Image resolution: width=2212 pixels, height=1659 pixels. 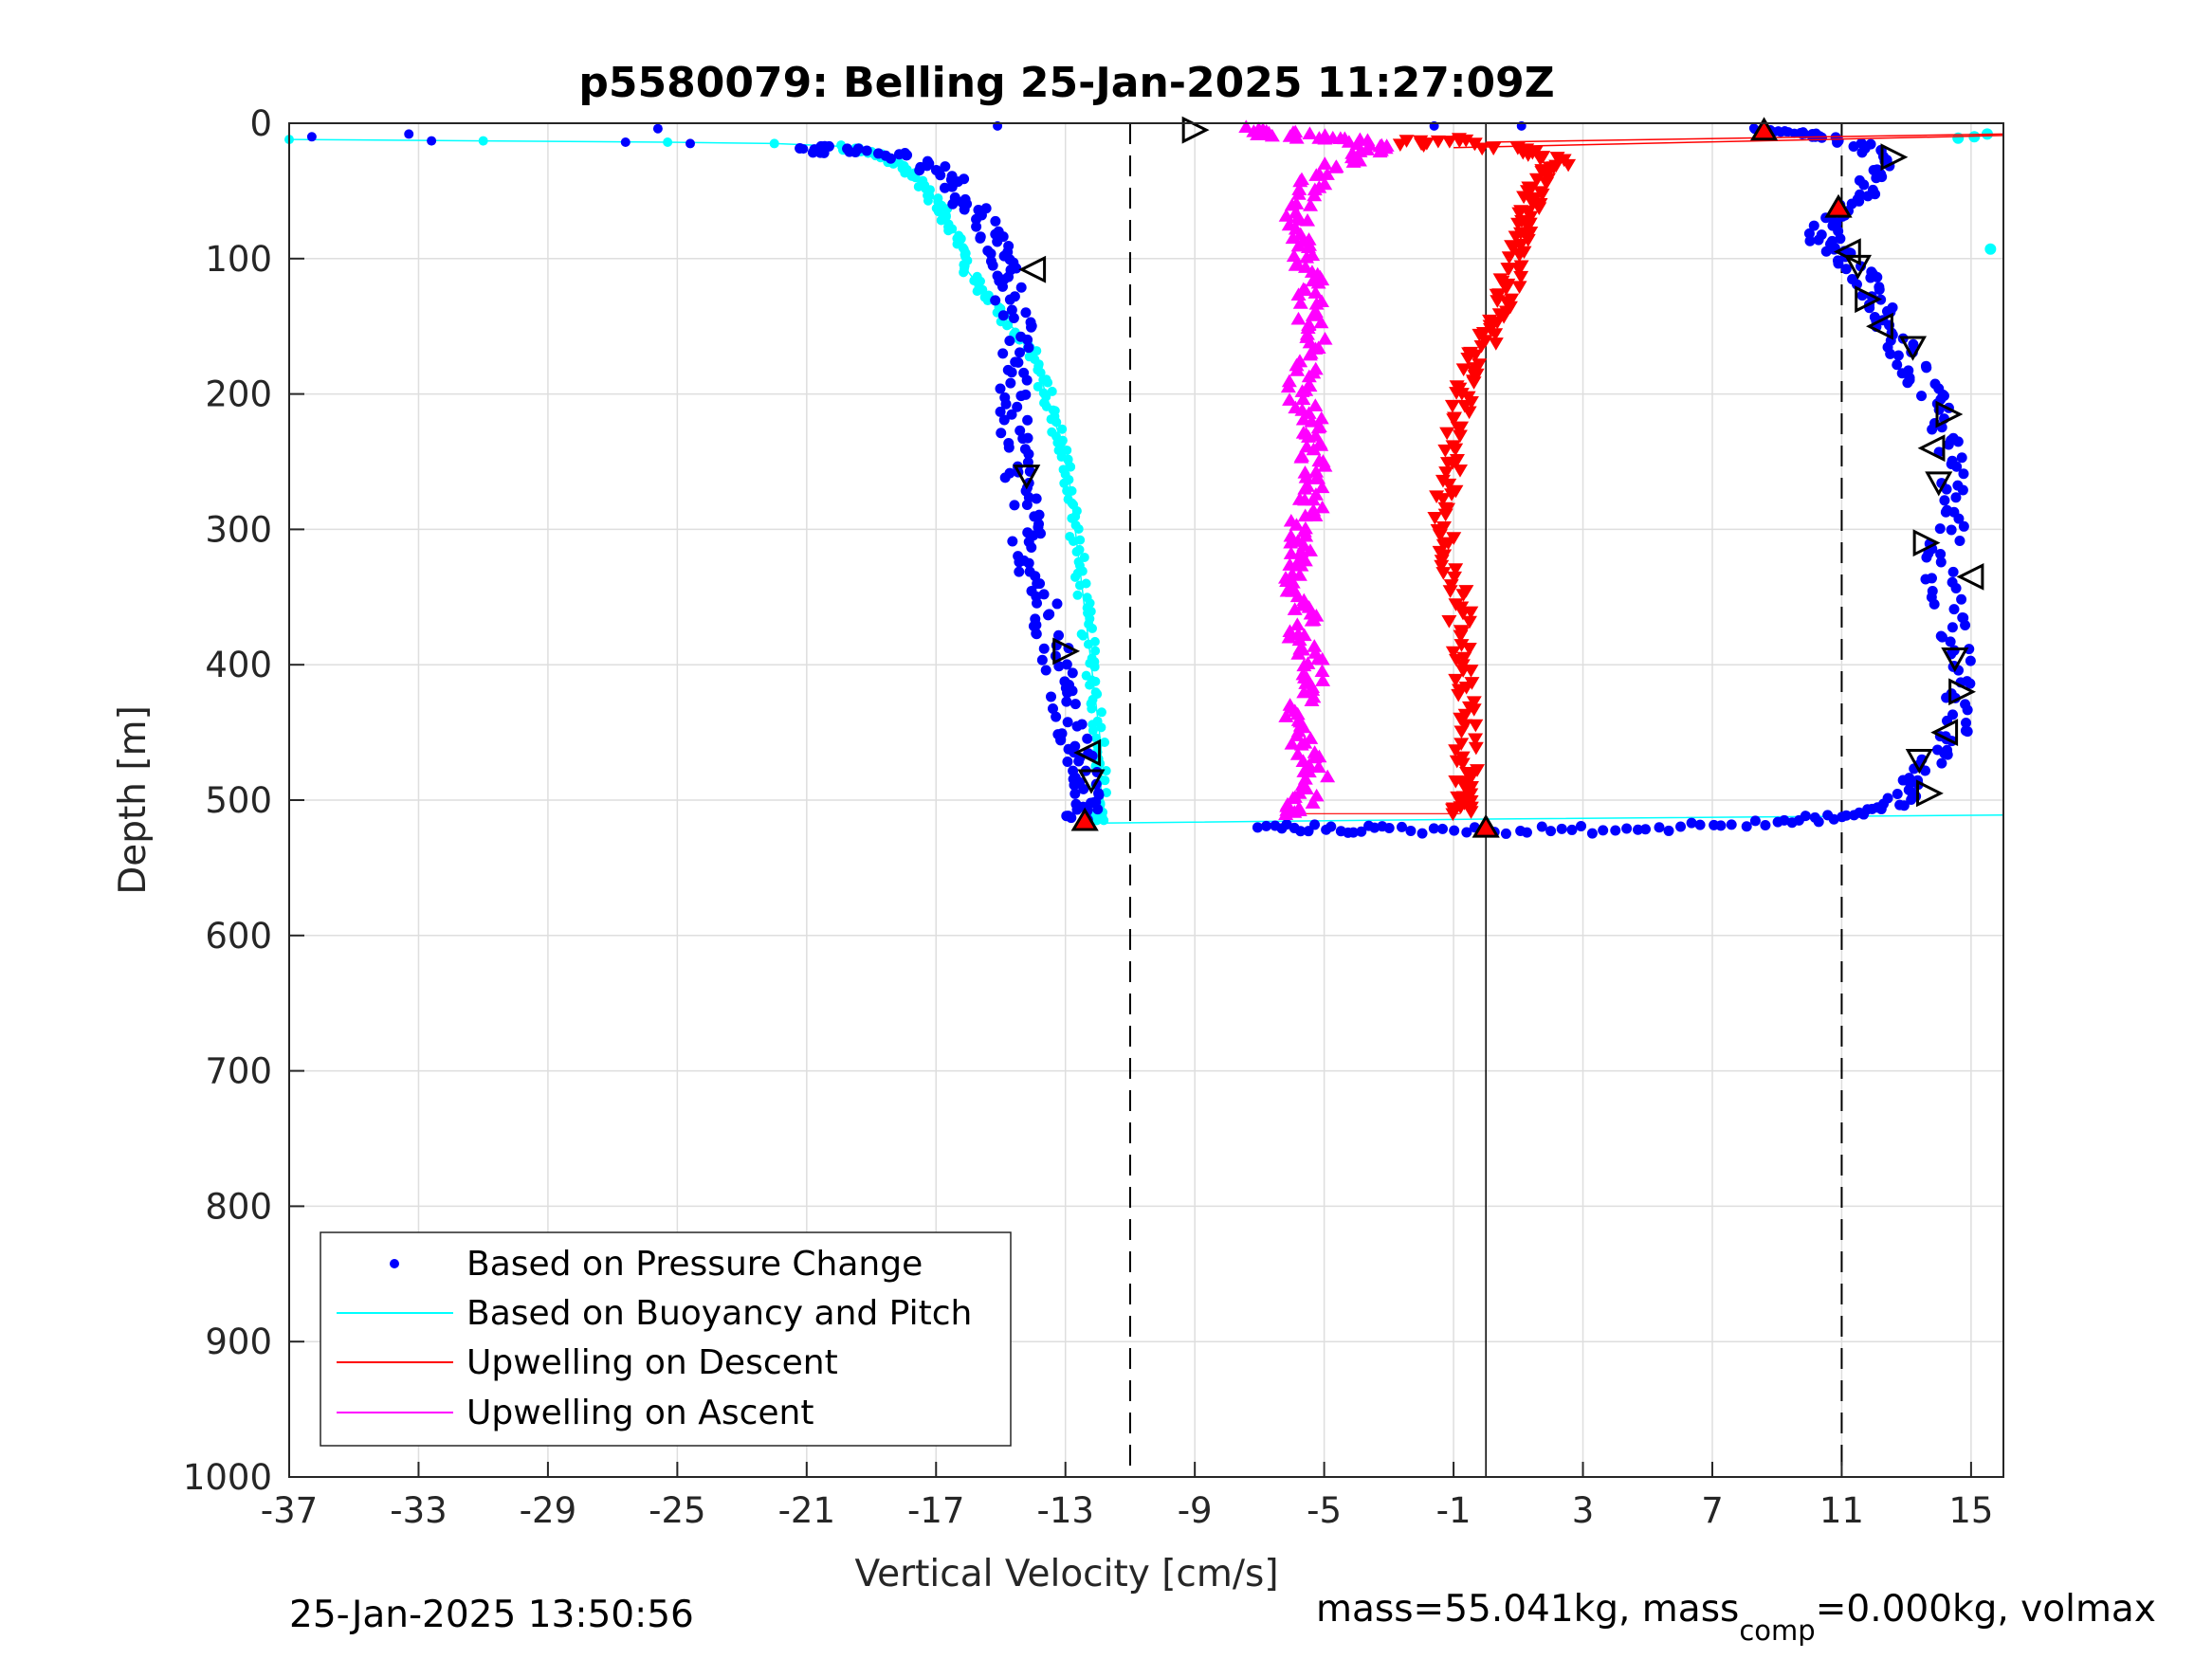 What do you see at coordinates (1777, 1630) in the screenshot?
I see `footer-mass-subscript: comp` at bounding box center [1777, 1630].